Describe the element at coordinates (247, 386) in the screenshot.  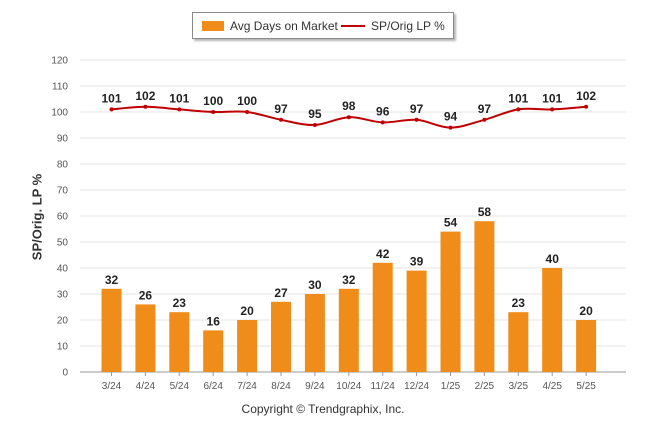
I see `x-tick-label: 7/24` at that location.